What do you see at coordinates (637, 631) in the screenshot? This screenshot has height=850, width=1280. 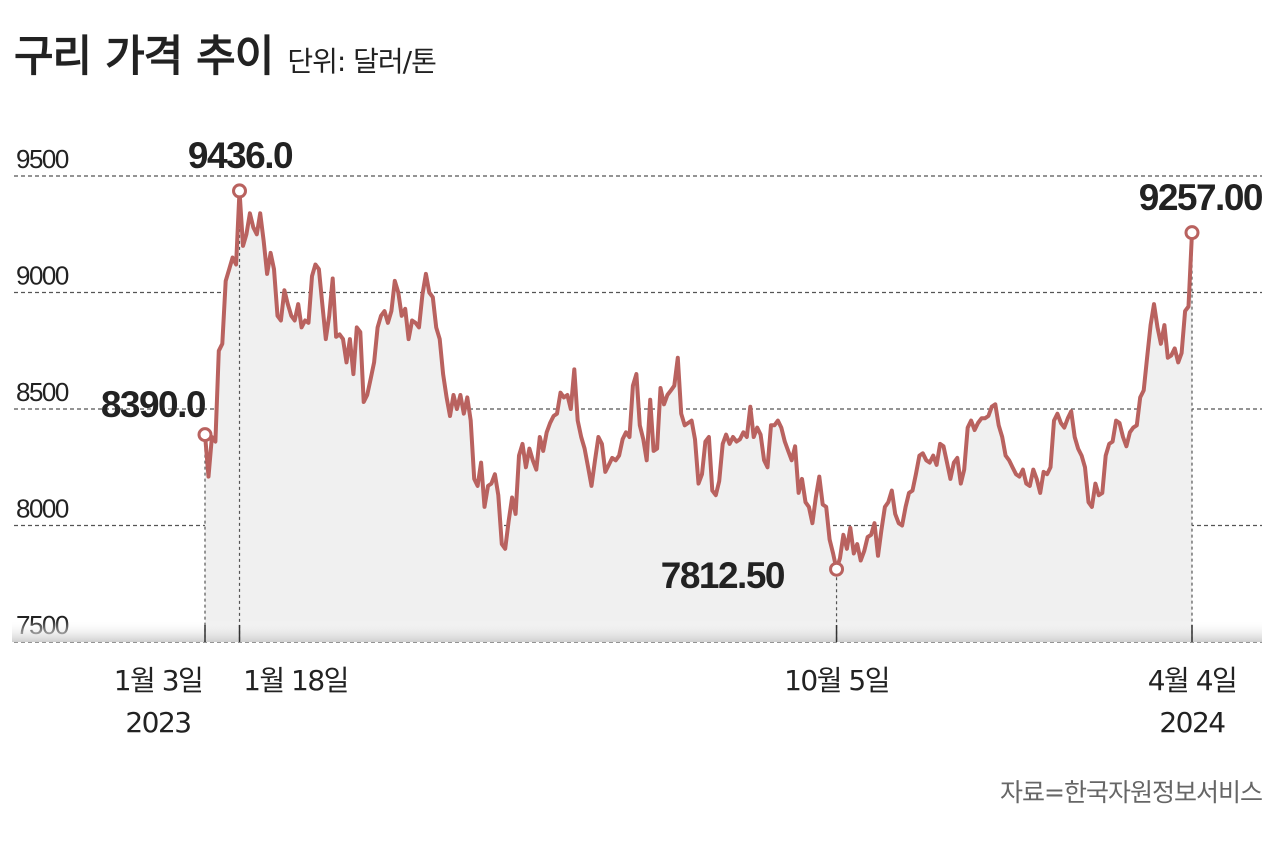 I see `baseline-shade` at bounding box center [637, 631].